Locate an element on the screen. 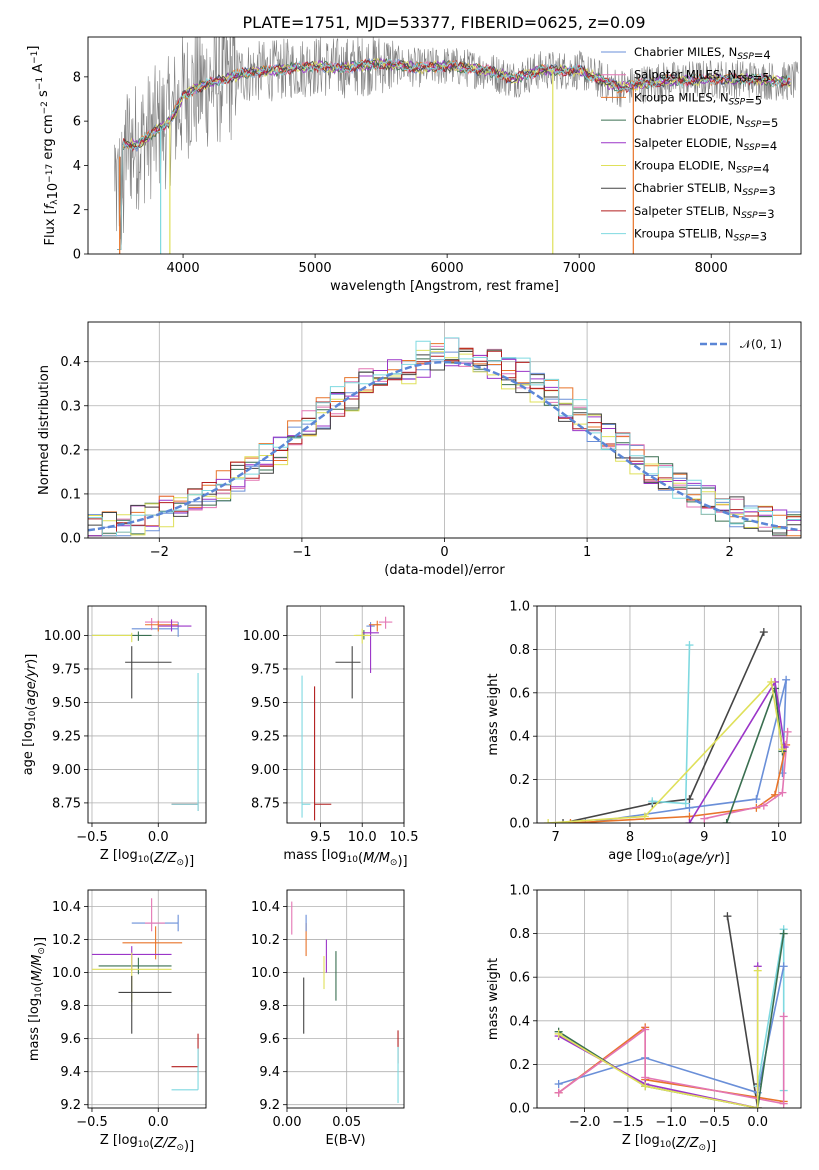 Image resolution: width=819 pixels, height=1170 pixels. gridlines is located at coordinates (147, 714).